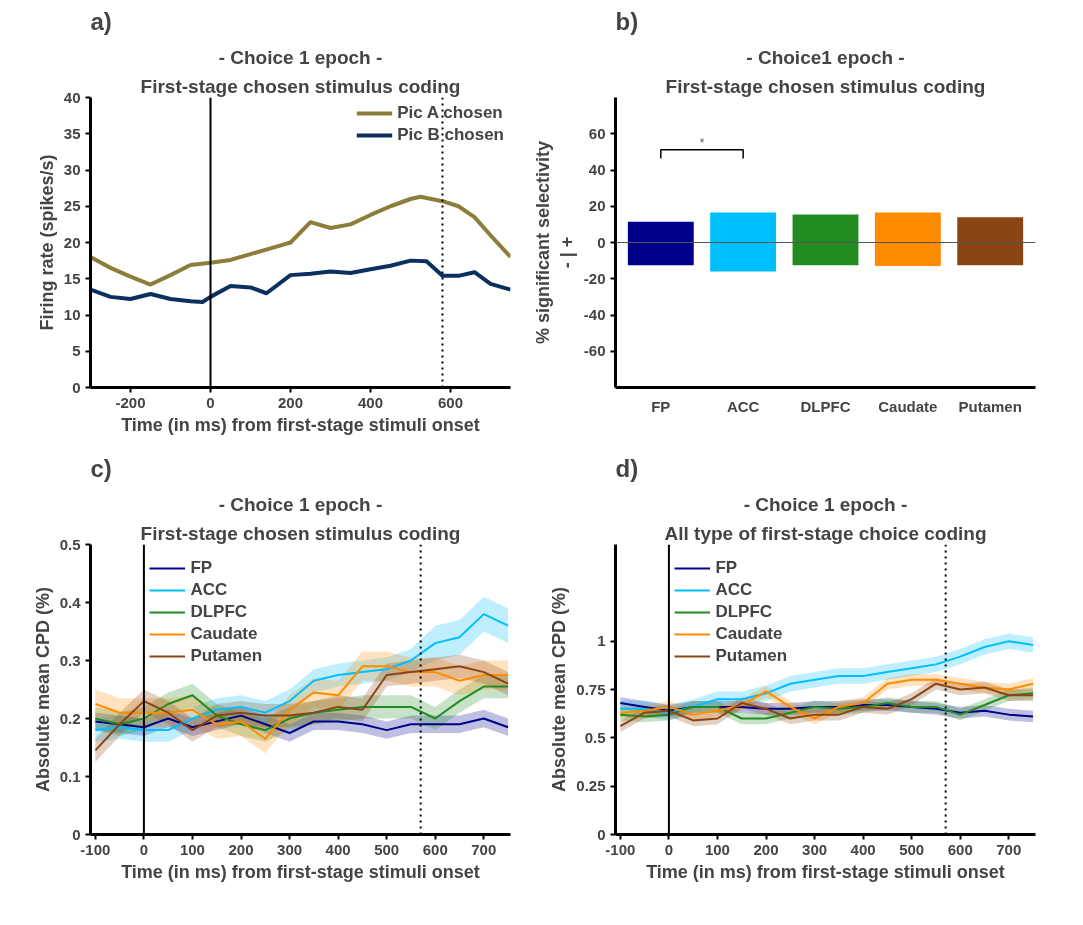  What do you see at coordinates (70, 602) in the screenshot?
I see `y-tick-label: 0.4` at bounding box center [70, 602].